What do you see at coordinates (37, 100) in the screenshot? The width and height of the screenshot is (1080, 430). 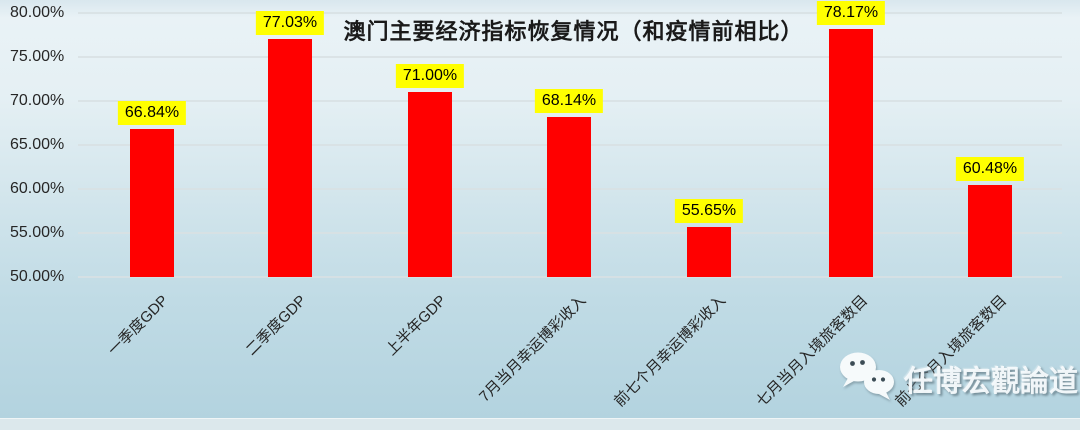 I see `y-axis-tick-label: 70.00%` at bounding box center [37, 100].